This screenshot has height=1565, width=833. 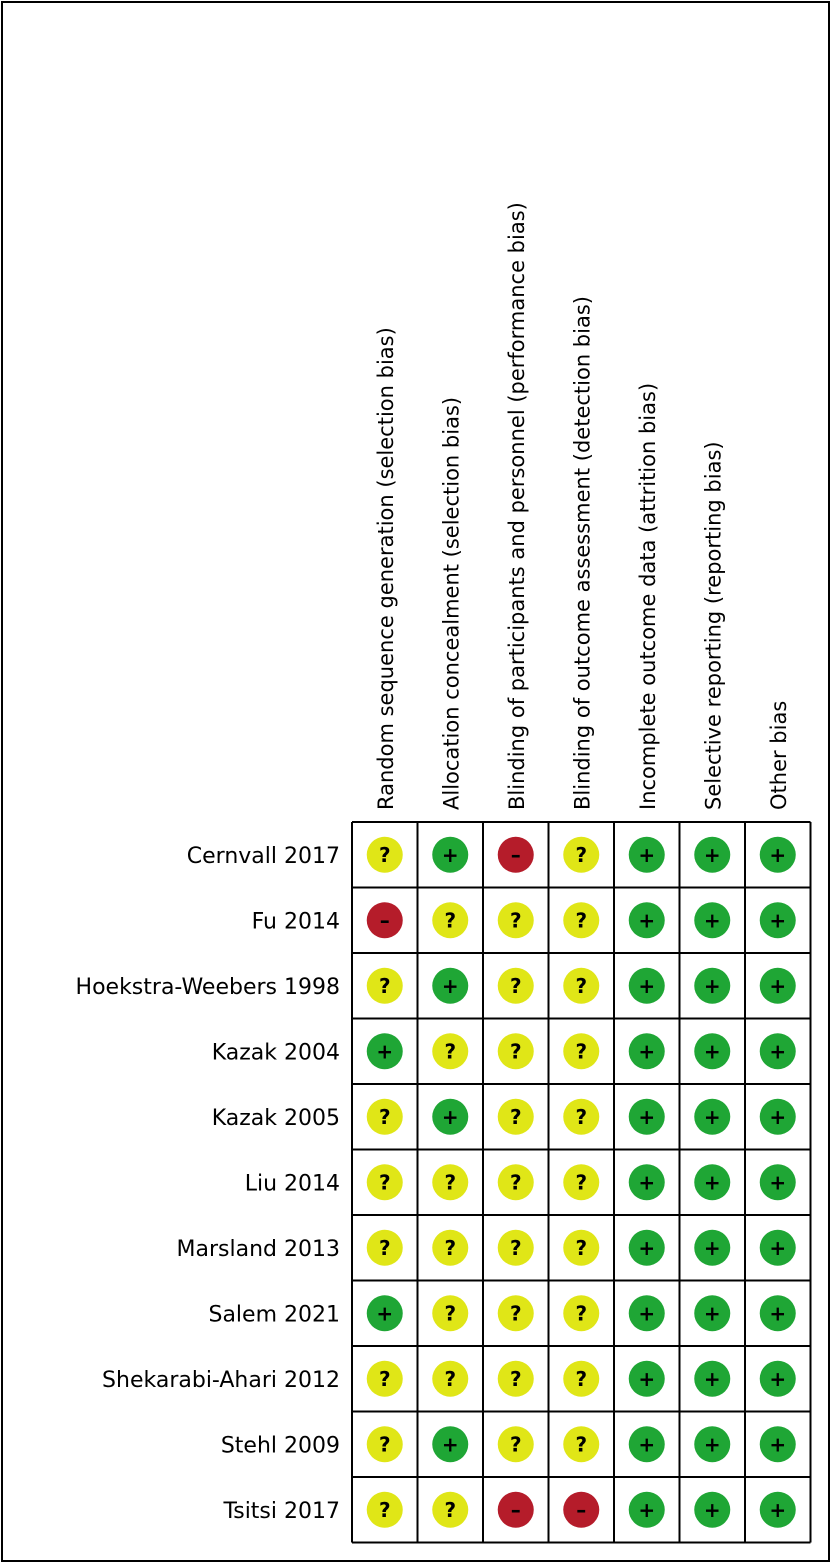 What do you see at coordinates (296, 921) in the screenshot?
I see `study-label: Fu 2014` at bounding box center [296, 921].